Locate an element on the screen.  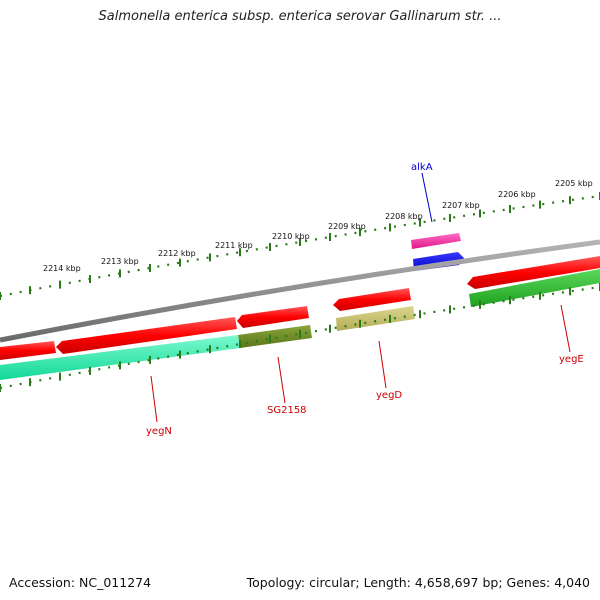
gene-yegN-cds is located at coordinates (146, 335).